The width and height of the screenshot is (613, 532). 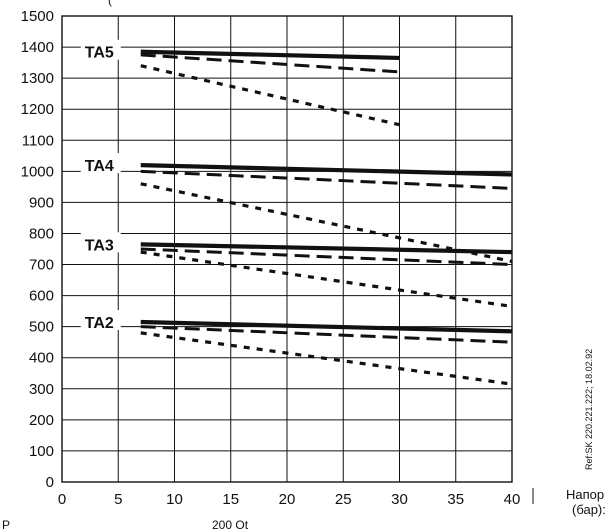 What do you see at coordinates (230, 499) in the screenshot?
I see `x-tick-label: 15` at bounding box center [230, 499].